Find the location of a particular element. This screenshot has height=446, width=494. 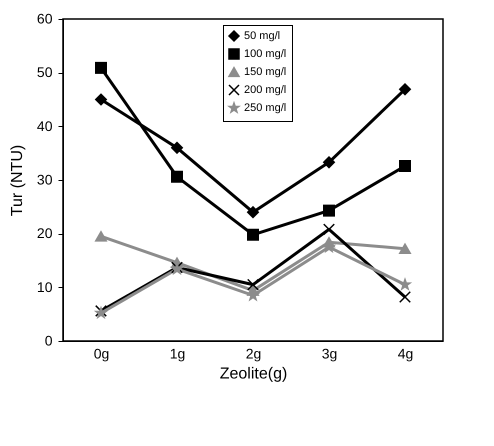

y-tick-label: 20 is located at coordinates (44, 233).